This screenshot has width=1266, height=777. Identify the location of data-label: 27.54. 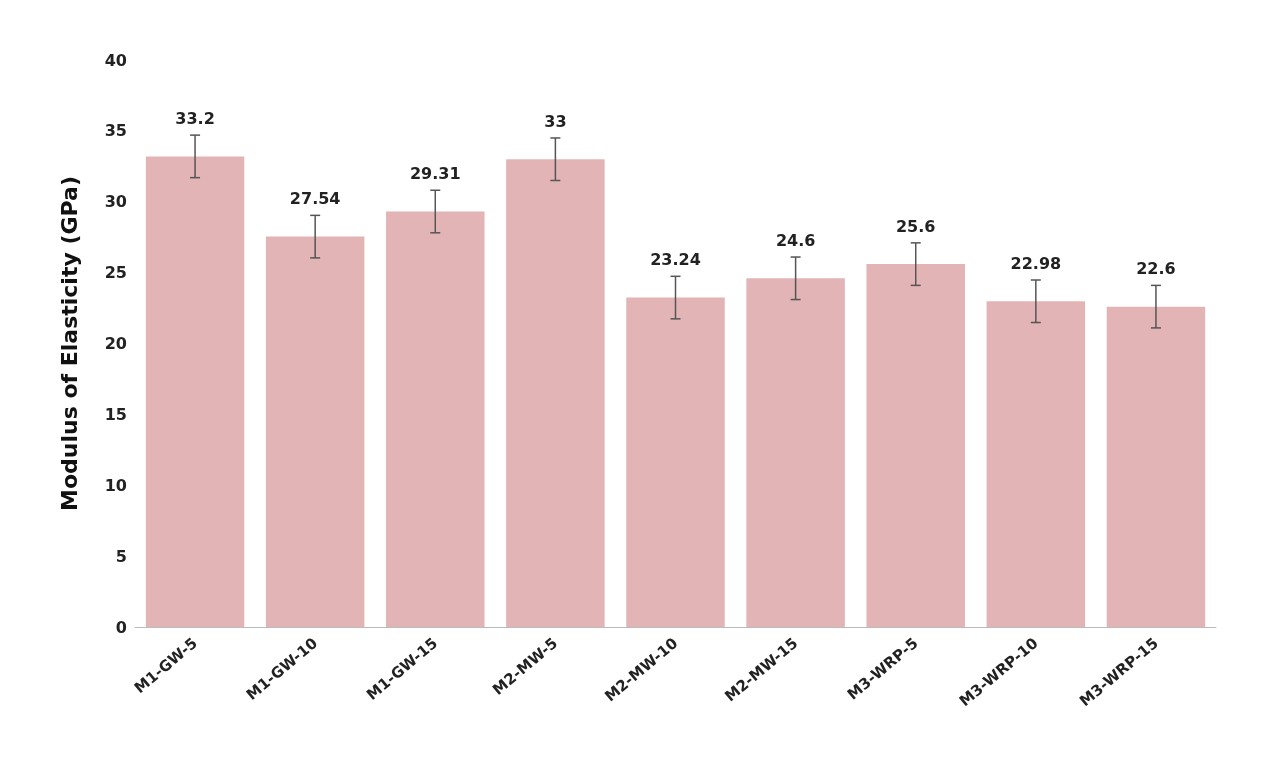
(315, 199).